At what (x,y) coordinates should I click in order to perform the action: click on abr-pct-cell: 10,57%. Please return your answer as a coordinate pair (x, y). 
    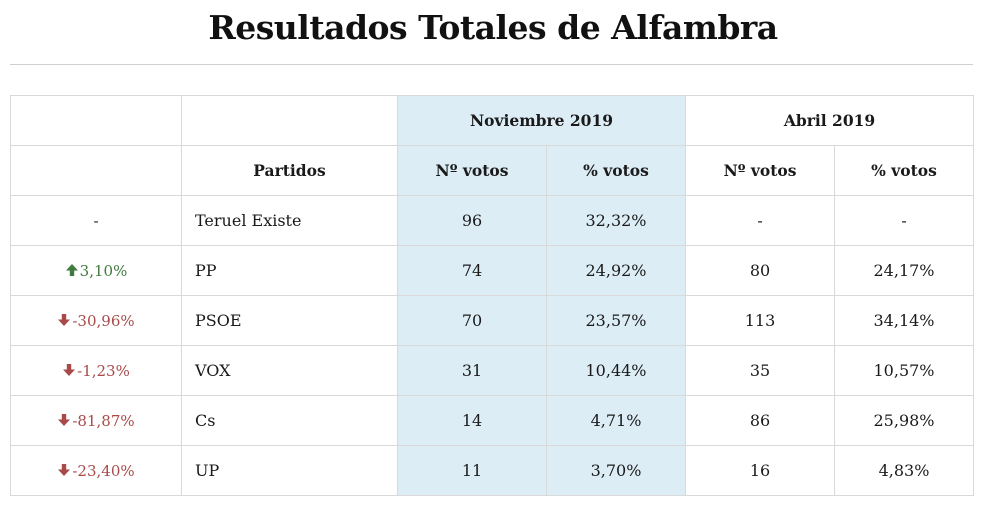
    Looking at the image, I should click on (904, 370).